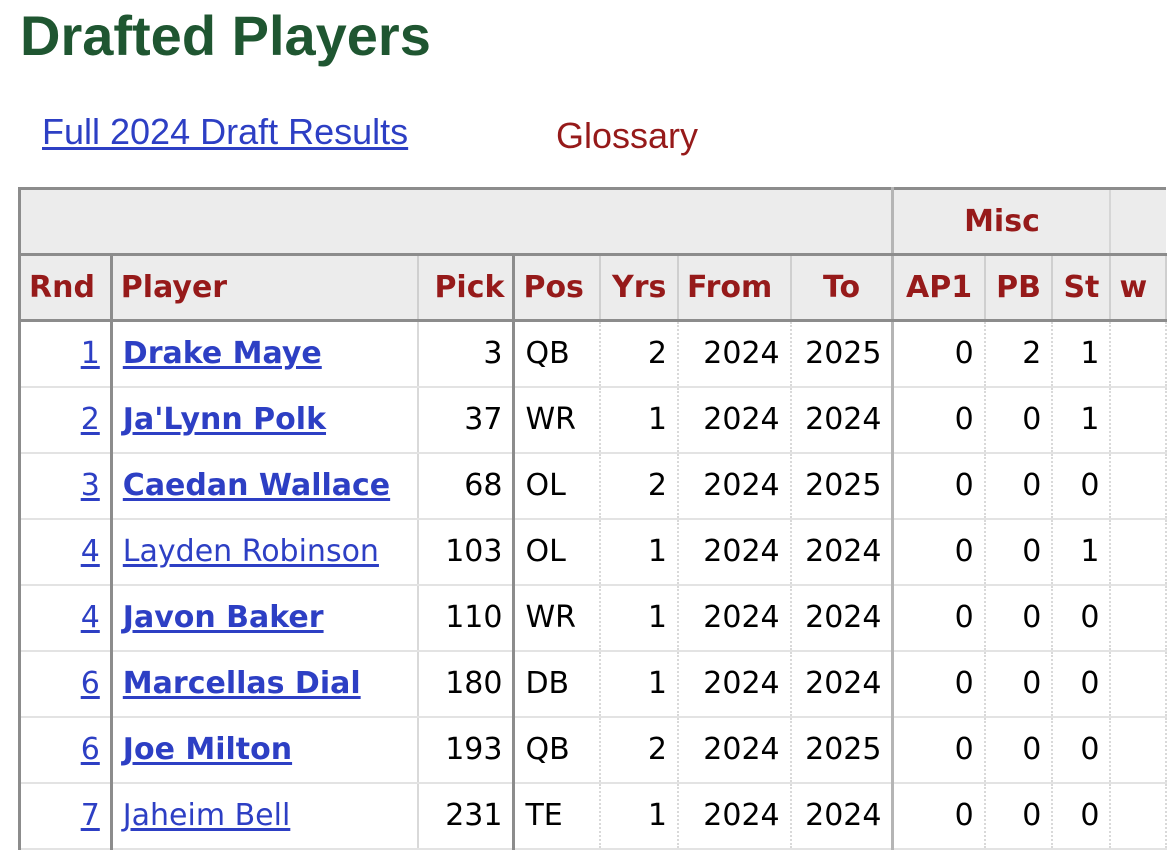 This screenshot has height=854, width=1167. Describe the element at coordinates (241, 683) in the screenshot. I see `player-link: Marcellas Dial` at that location.